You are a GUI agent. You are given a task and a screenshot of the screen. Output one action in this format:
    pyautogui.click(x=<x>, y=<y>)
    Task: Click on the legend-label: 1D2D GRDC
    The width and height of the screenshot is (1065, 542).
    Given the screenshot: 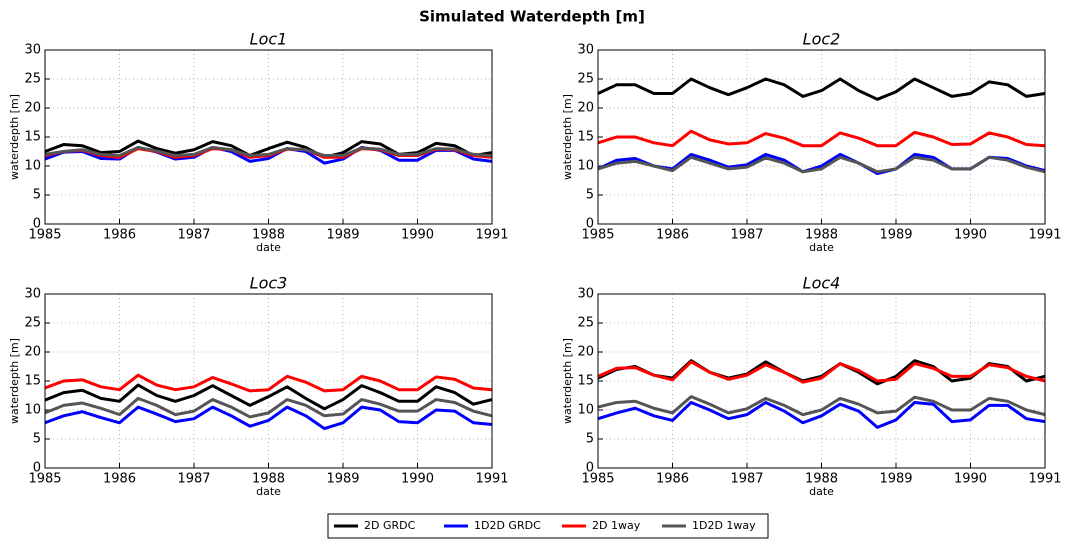 What is the action you would take?
    pyautogui.click(x=507, y=525)
    